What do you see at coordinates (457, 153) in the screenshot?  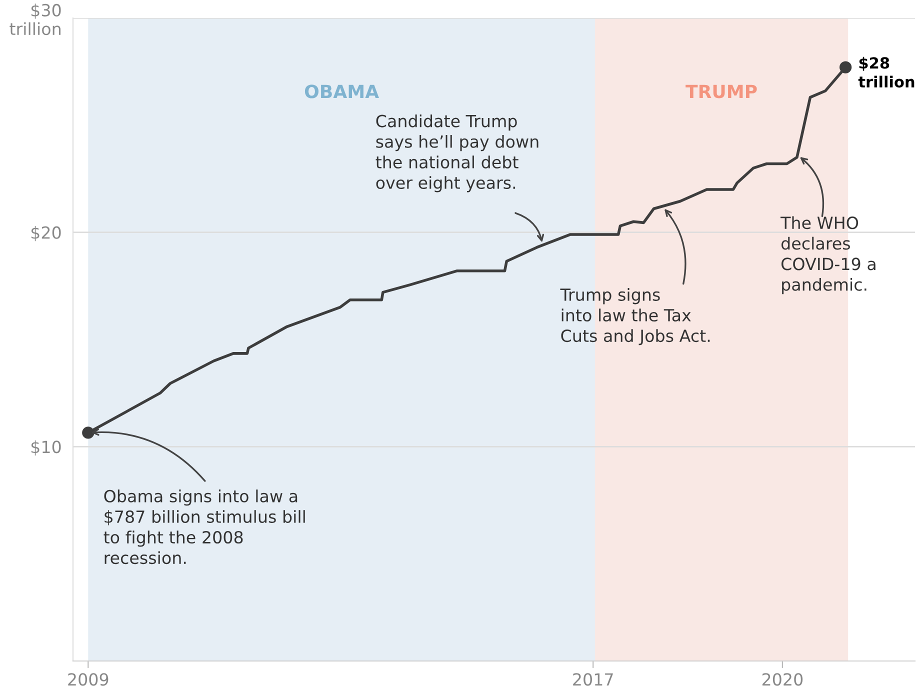 I see `annotation: Candidate Trump says he’ll pay down the national debt over eight years.` at bounding box center [457, 153].